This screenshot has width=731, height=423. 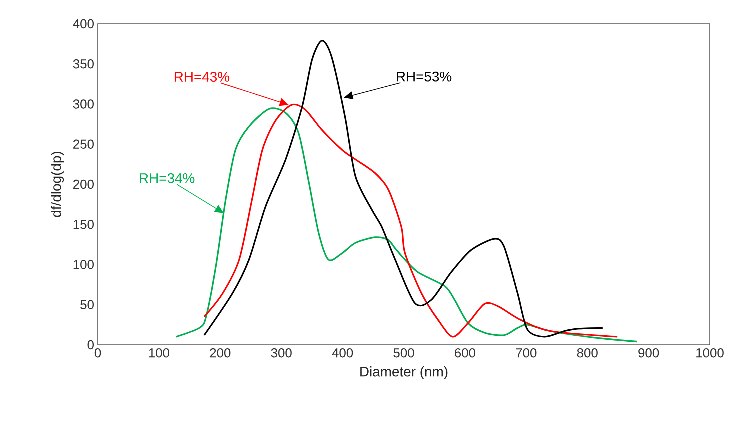 I want to click on y-tick-label: 350, so click(x=83, y=64).